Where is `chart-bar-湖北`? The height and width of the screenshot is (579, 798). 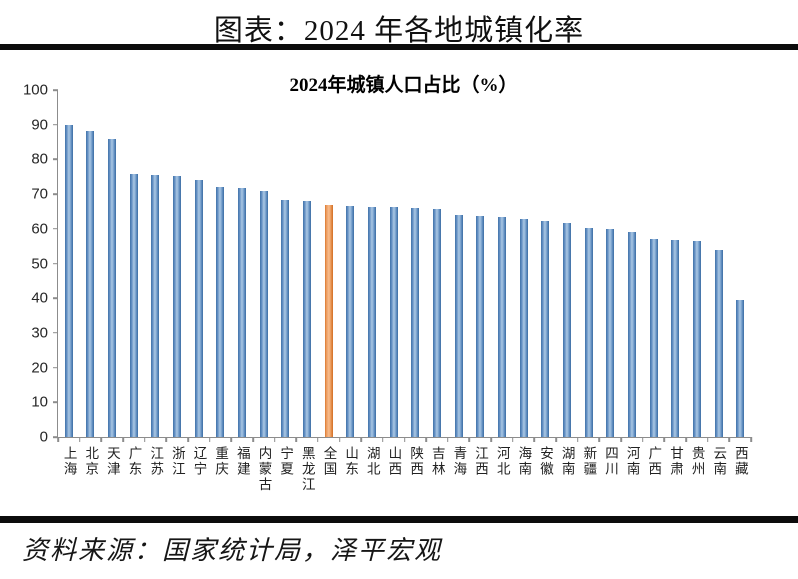 chart-bar-湖北 is located at coordinates (372, 321).